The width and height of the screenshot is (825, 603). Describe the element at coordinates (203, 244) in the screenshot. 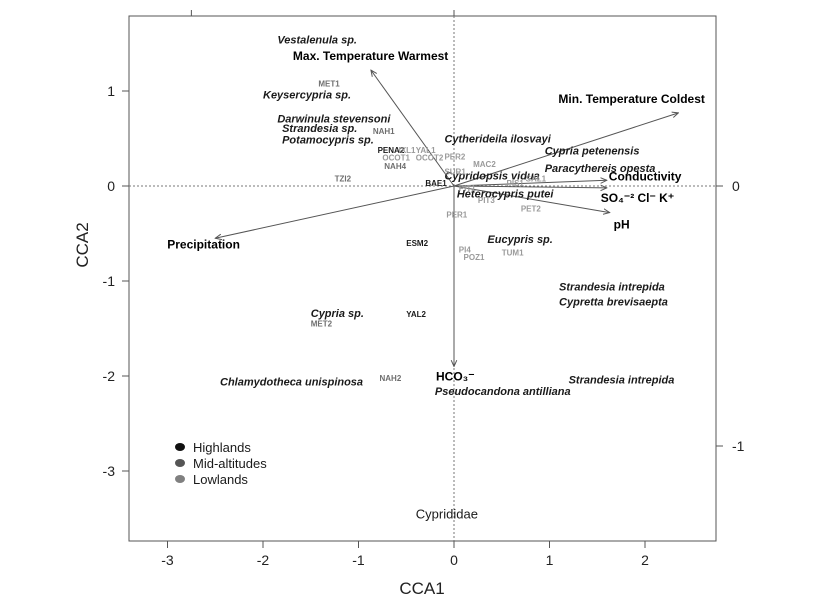

I see `vector-label-precipitation: Precipitation` at that location.